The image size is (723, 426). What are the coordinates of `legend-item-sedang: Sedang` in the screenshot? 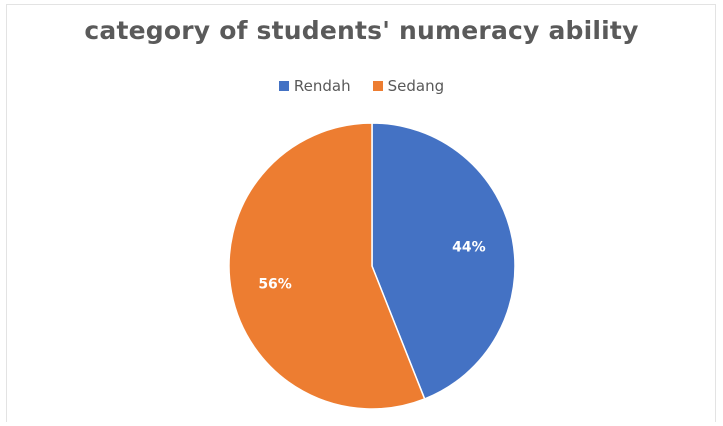 It's located at (408, 86).